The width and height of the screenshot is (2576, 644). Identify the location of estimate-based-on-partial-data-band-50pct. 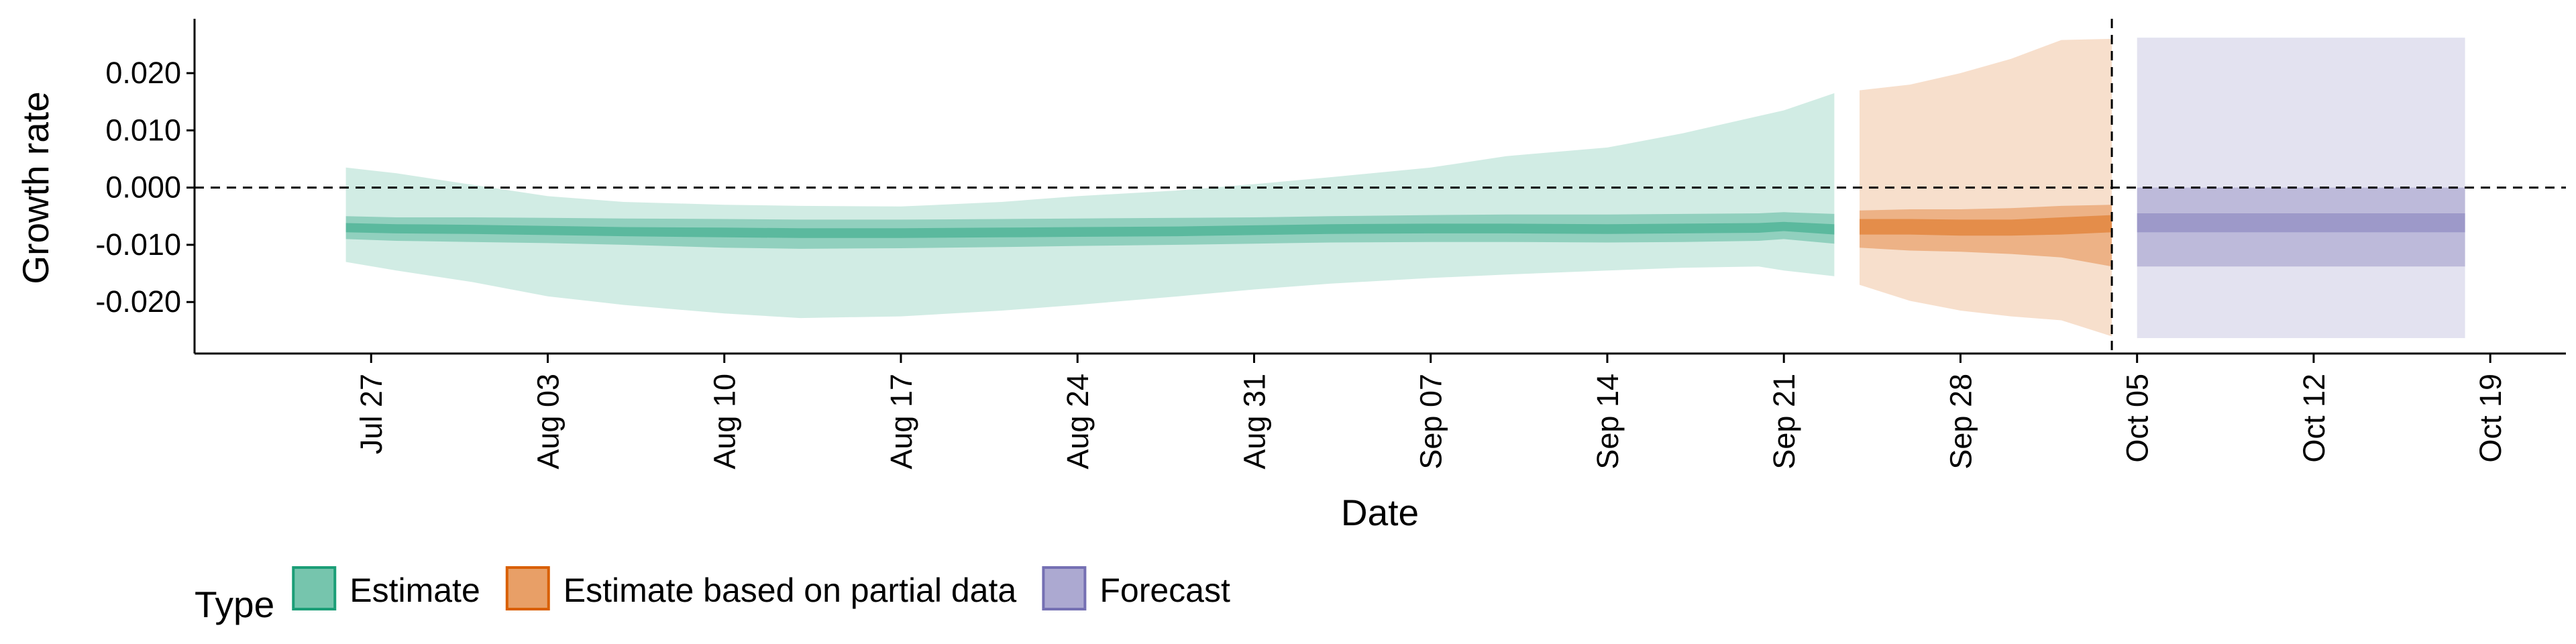
(1986, 236).